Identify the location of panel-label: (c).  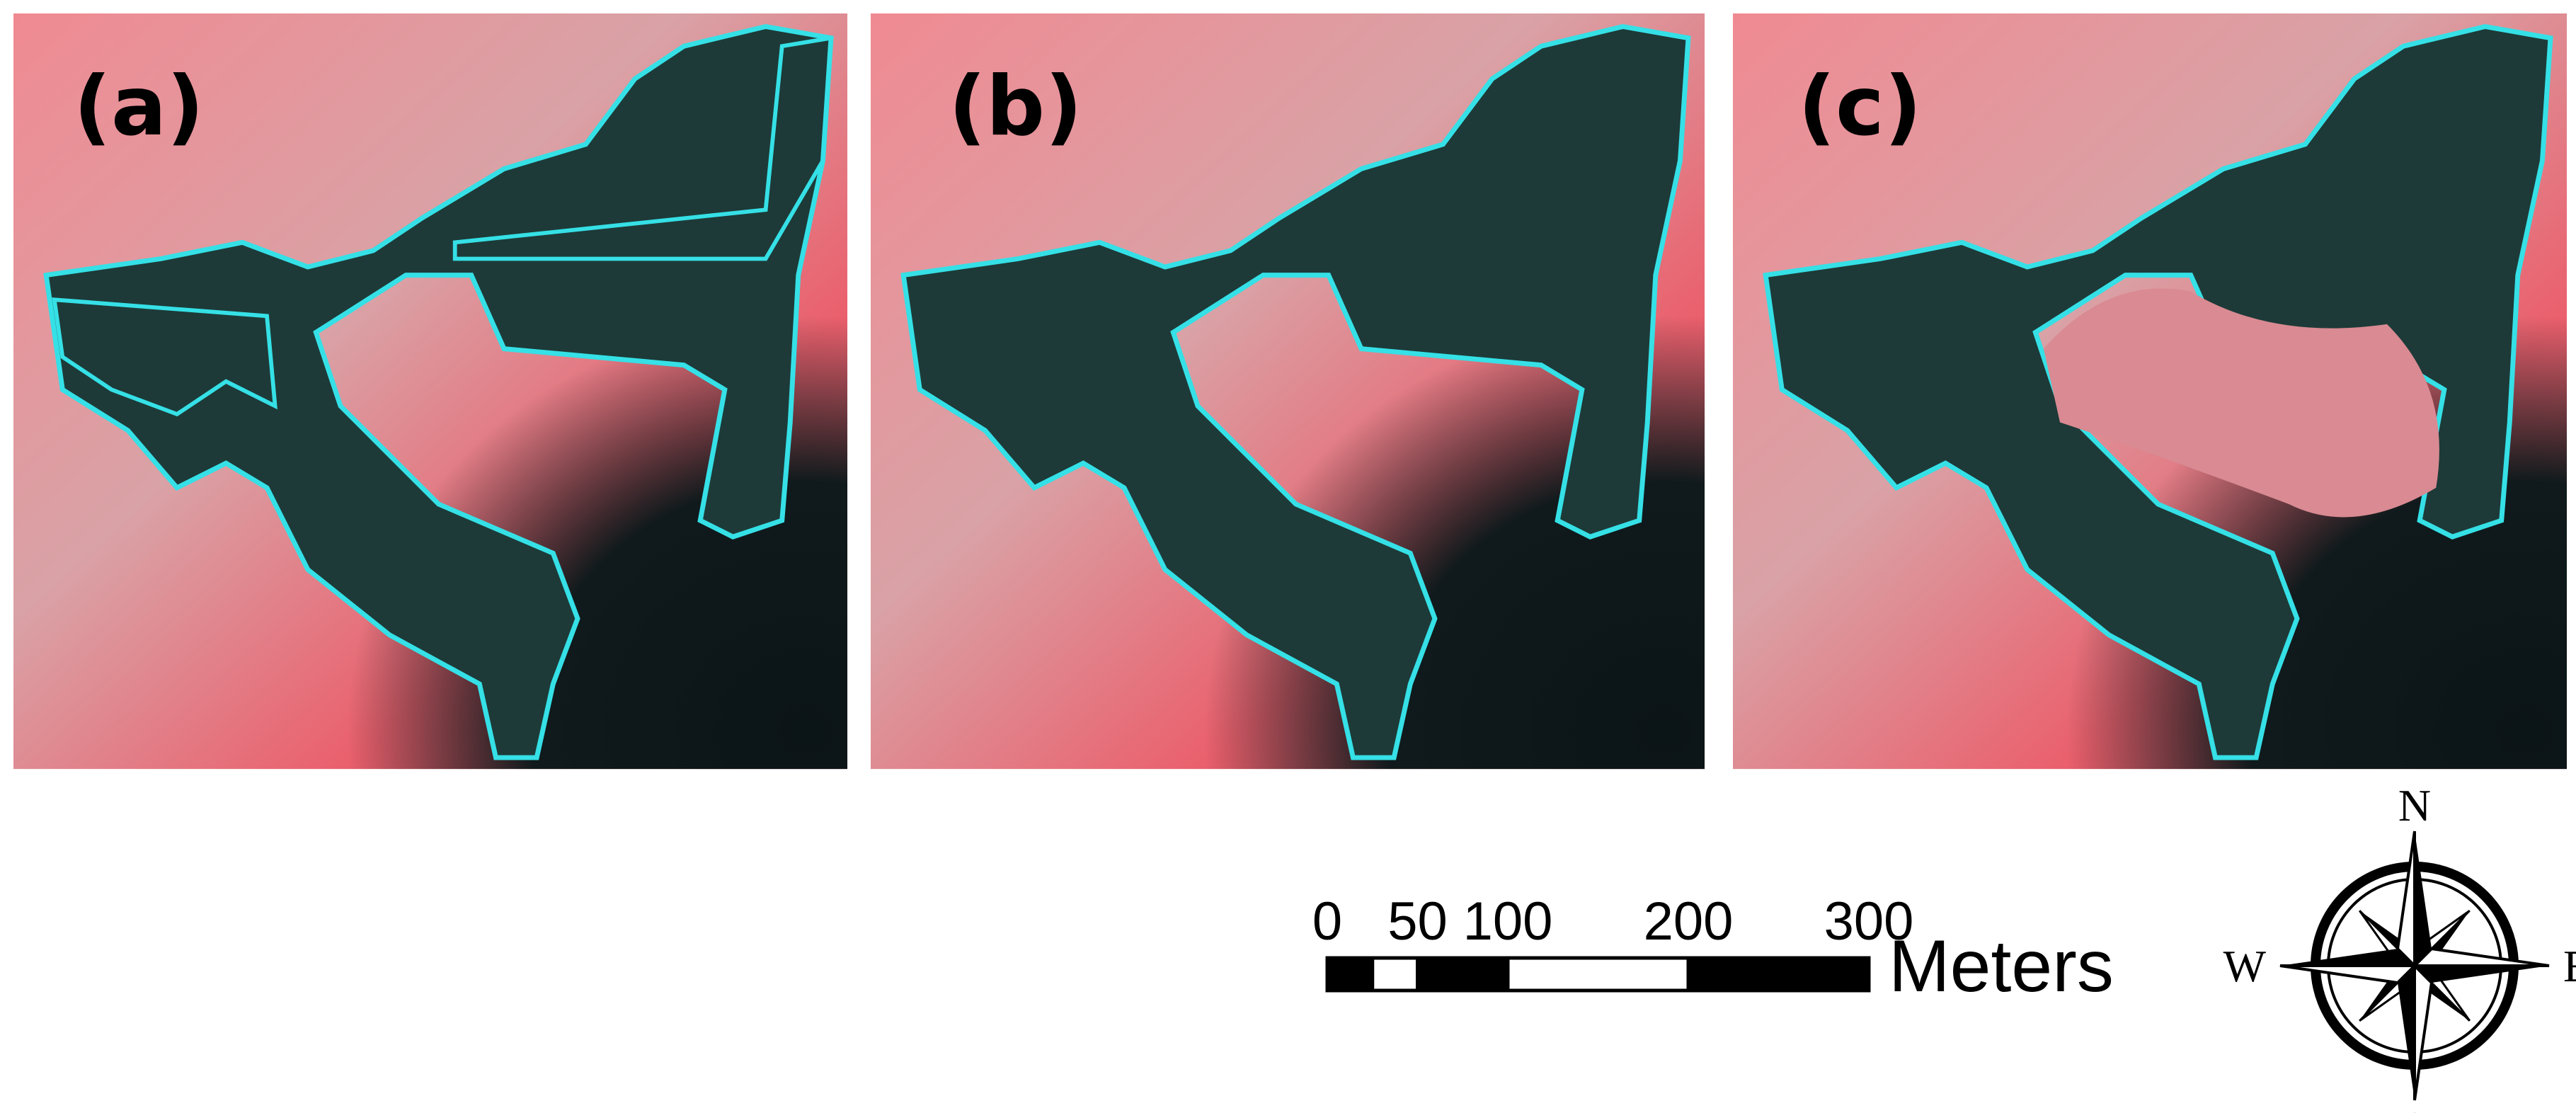
(1860, 106).